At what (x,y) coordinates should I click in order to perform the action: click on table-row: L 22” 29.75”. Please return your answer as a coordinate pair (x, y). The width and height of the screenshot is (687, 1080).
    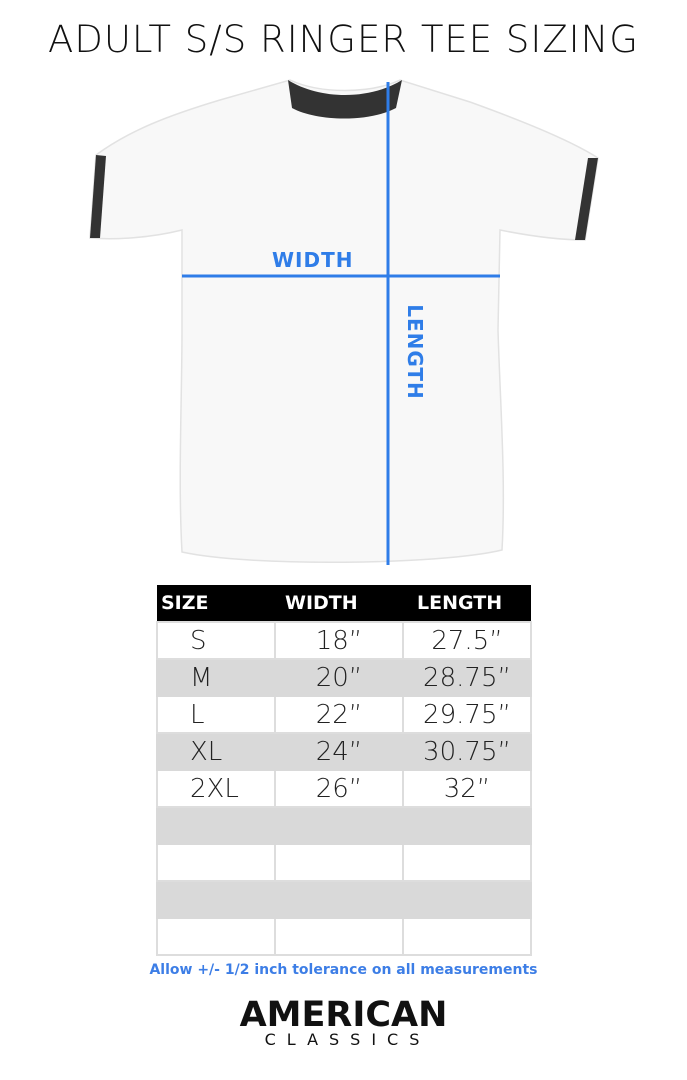
    Looking at the image, I should click on (344, 714).